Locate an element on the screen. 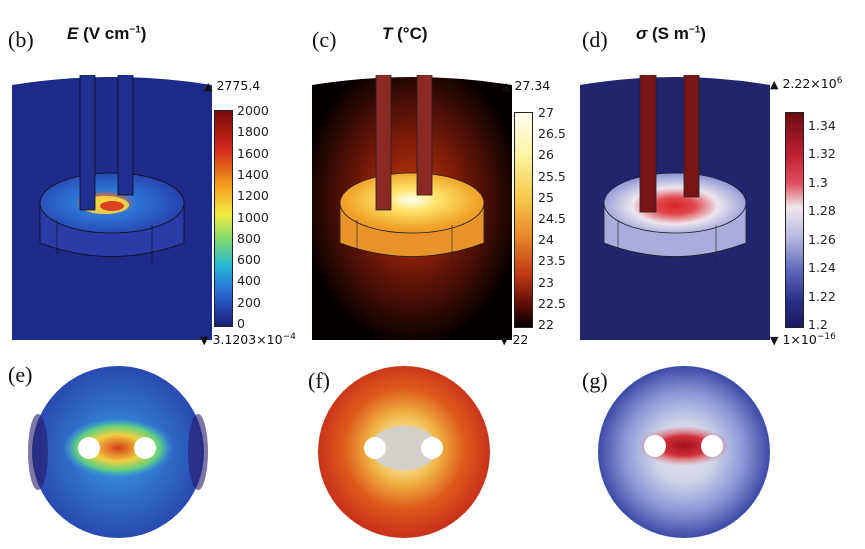 This screenshot has width=865, height=549. panel-label-f: (f) is located at coordinates (319, 380).